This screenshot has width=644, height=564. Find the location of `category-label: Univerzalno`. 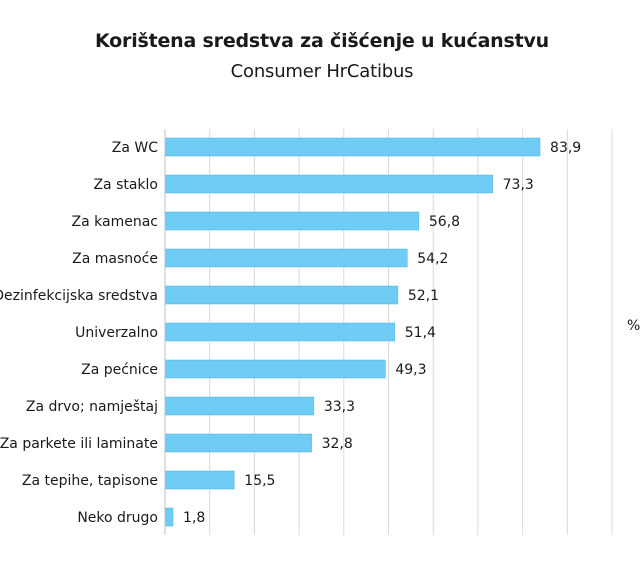

category-label: Univerzalno is located at coordinates (116, 333).